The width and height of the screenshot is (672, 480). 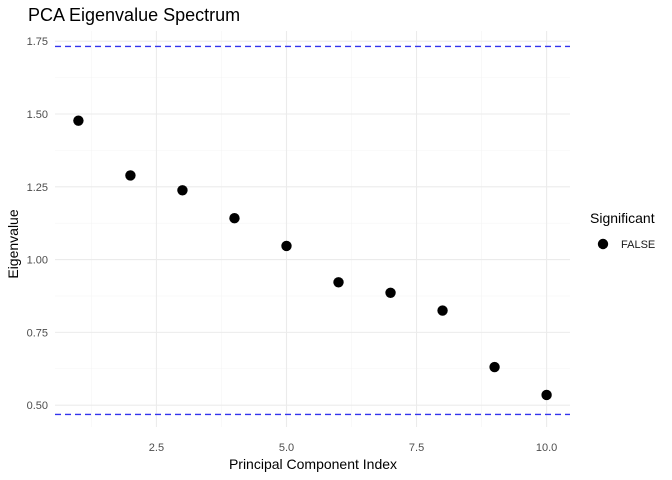 I want to click on data-point-pc9, so click(x=494, y=367).